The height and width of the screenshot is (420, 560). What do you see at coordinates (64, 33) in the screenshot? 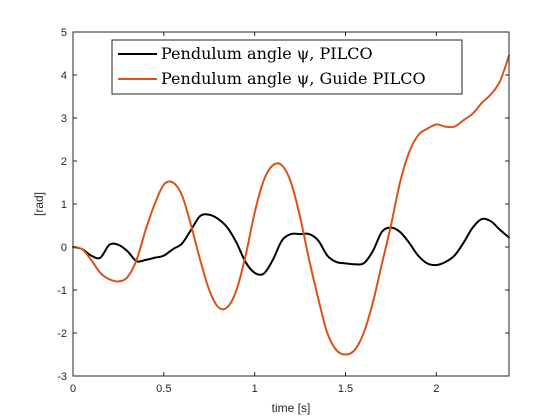
I see `y-tick-label: 5` at bounding box center [64, 33].